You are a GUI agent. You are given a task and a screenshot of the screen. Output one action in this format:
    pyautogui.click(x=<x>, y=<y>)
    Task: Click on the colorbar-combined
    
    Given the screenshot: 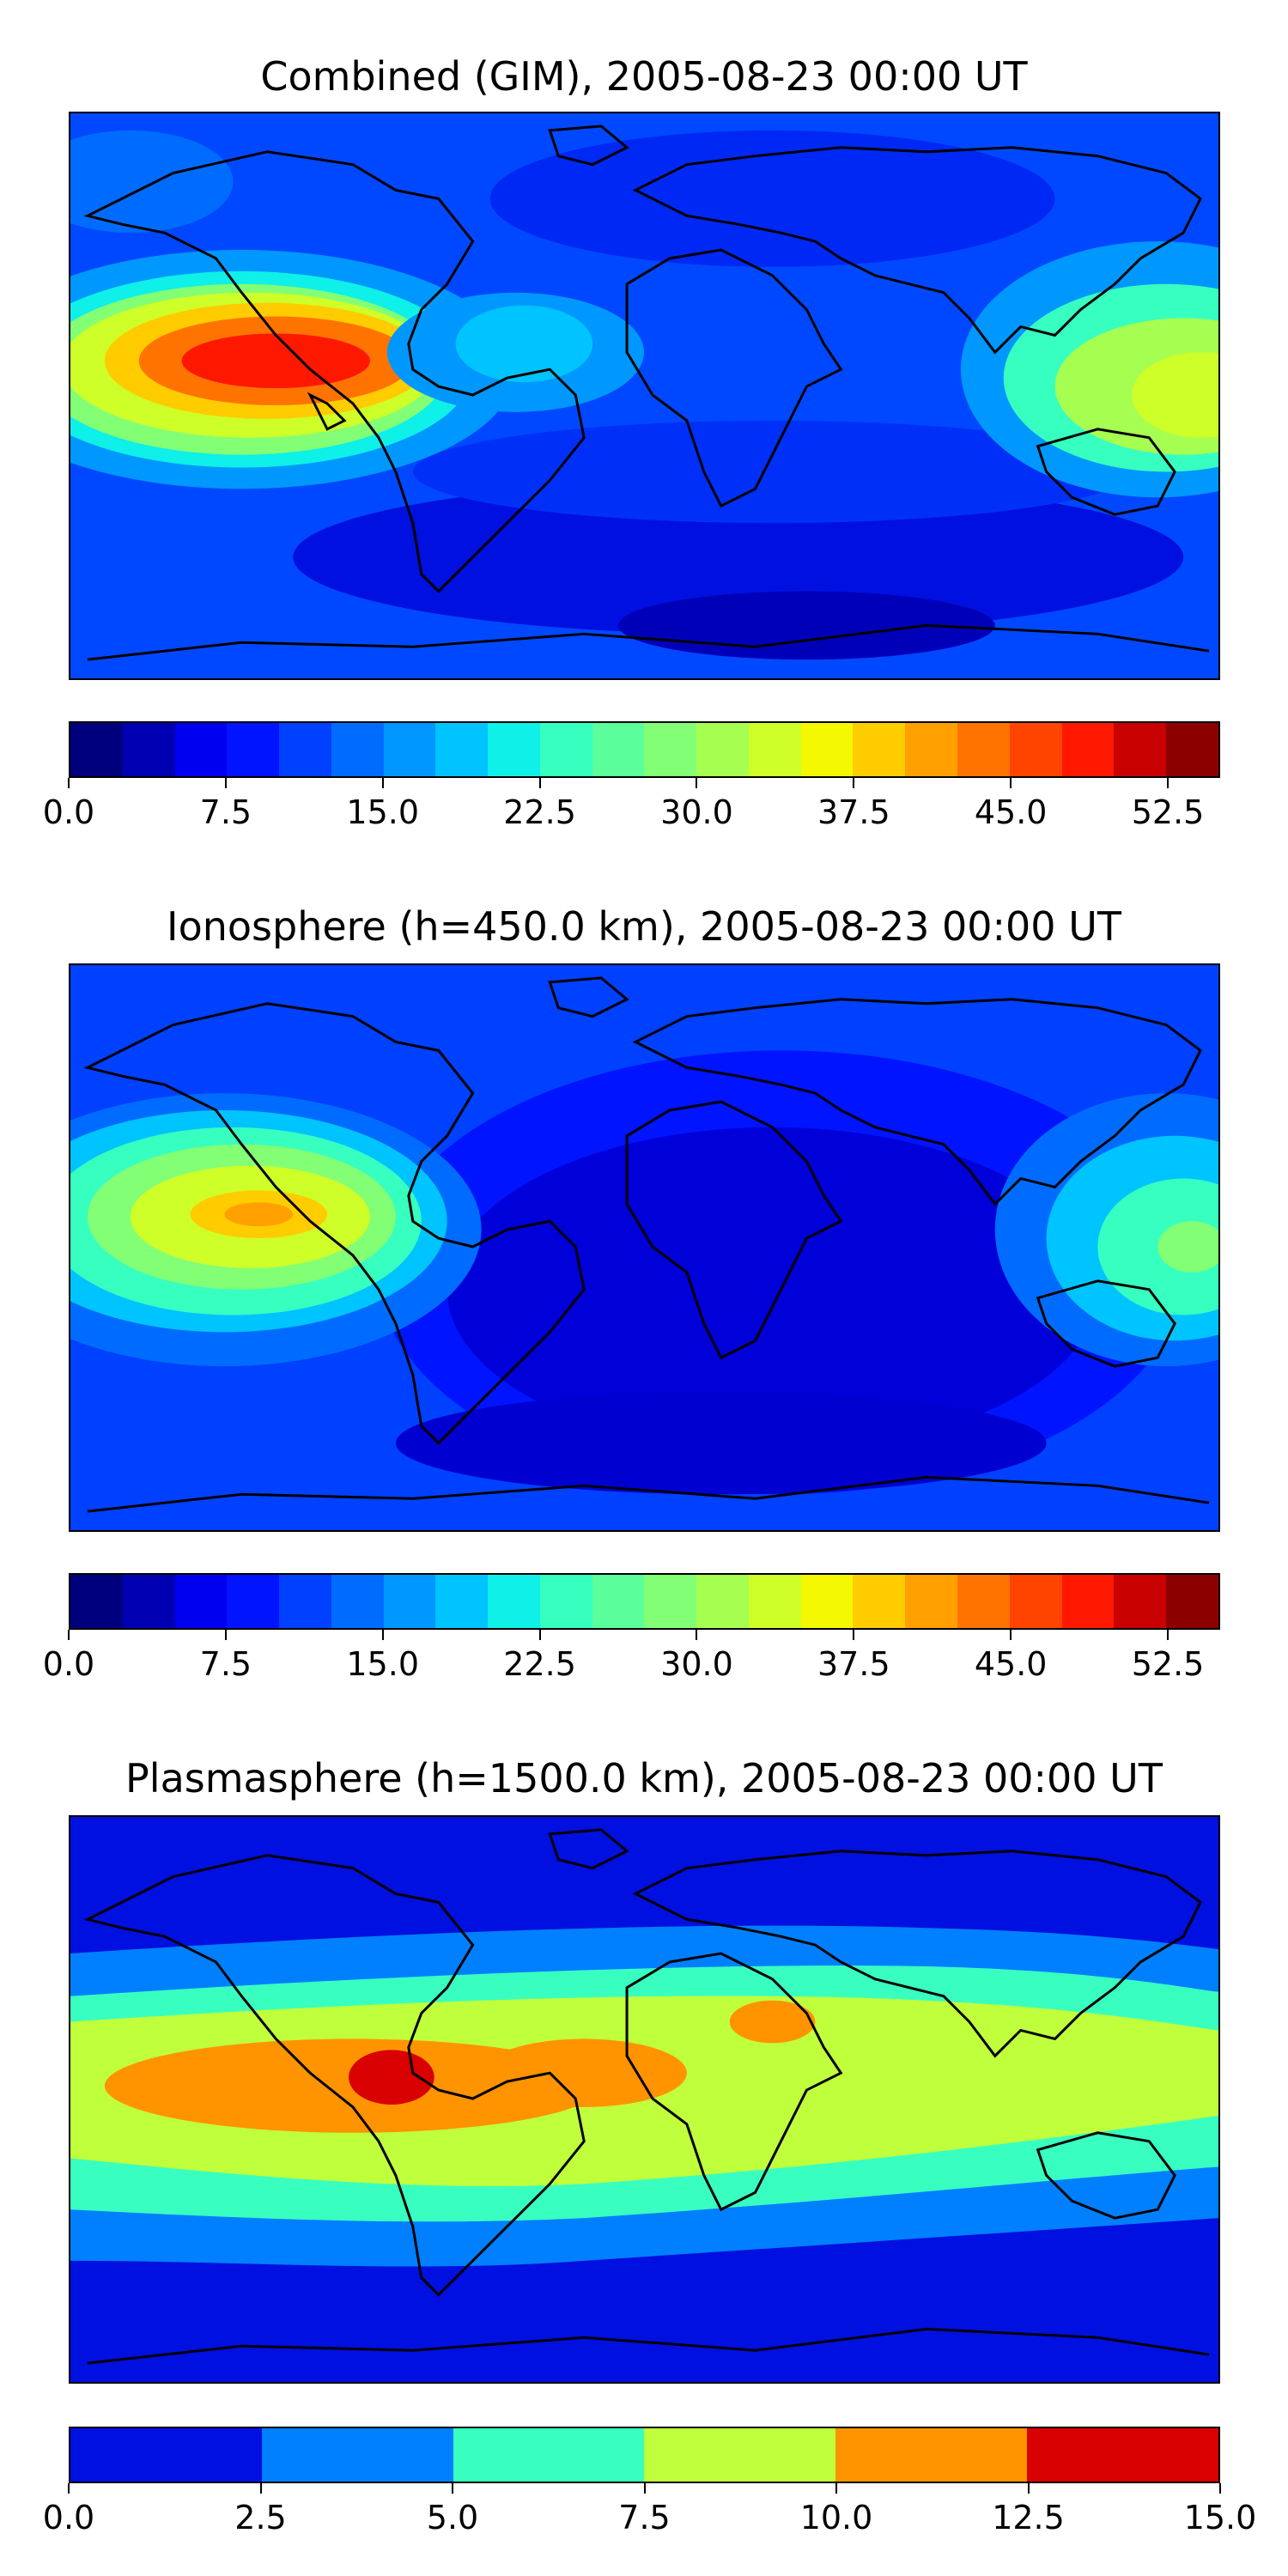 What is the action you would take?
    pyautogui.click(x=644, y=749)
    